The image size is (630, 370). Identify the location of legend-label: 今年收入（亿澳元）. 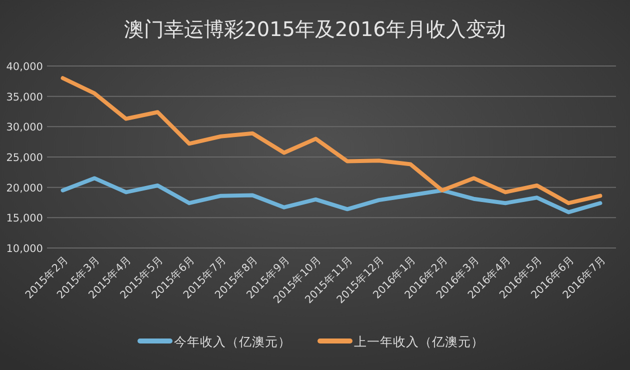
(232, 341).